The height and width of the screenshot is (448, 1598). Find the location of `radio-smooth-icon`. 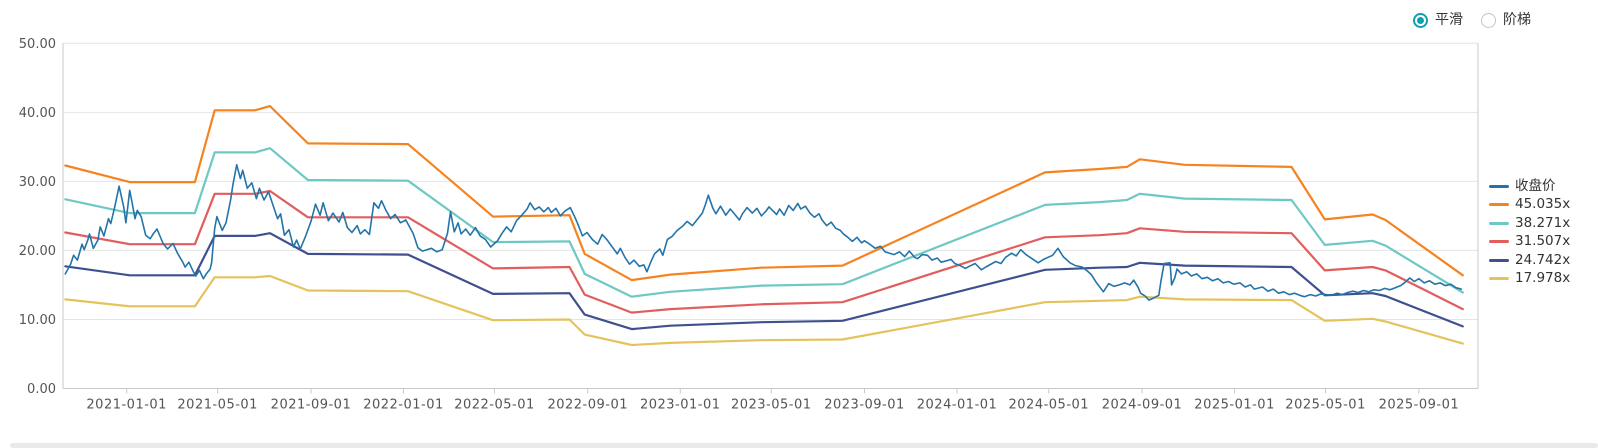

radio-smooth-icon is located at coordinates (1420, 20).